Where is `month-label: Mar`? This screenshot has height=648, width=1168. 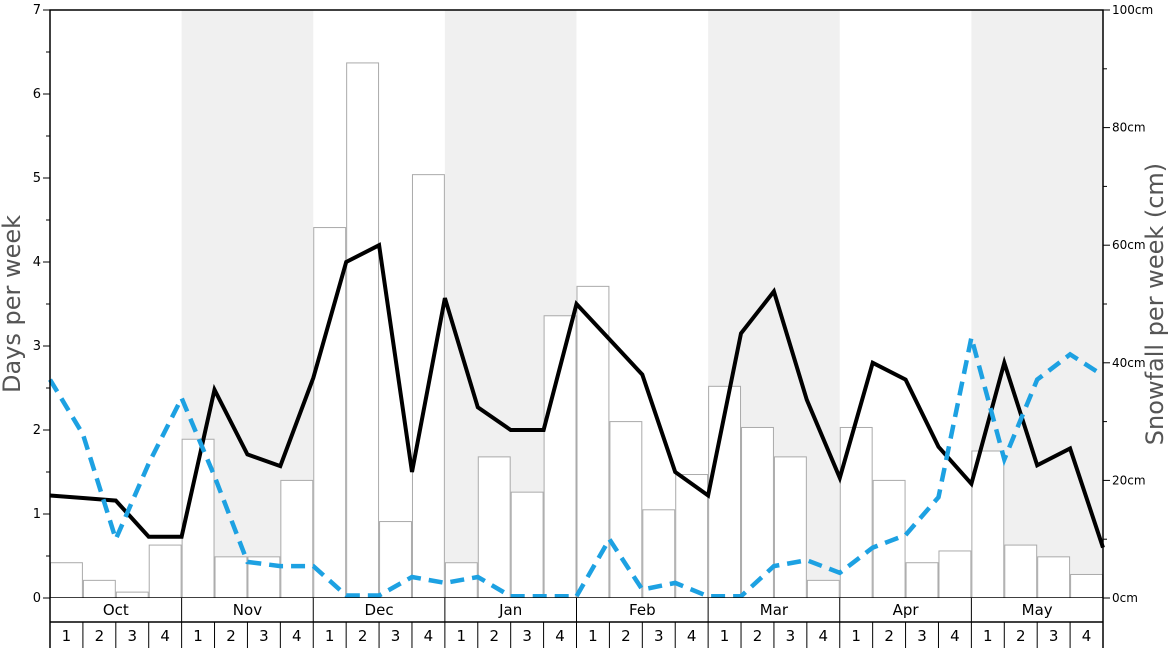 month-label: Mar is located at coordinates (774, 610).